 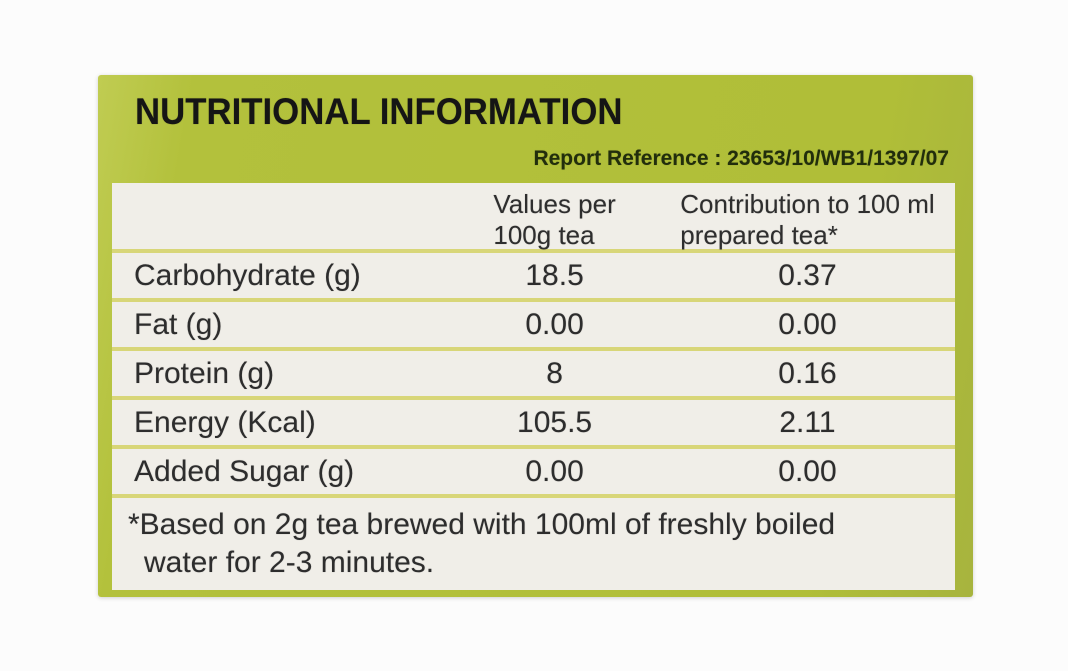 I want to click on report-reference: Report Reference : 23653/10/WB1/1397/07, so click(x=741, y=158).